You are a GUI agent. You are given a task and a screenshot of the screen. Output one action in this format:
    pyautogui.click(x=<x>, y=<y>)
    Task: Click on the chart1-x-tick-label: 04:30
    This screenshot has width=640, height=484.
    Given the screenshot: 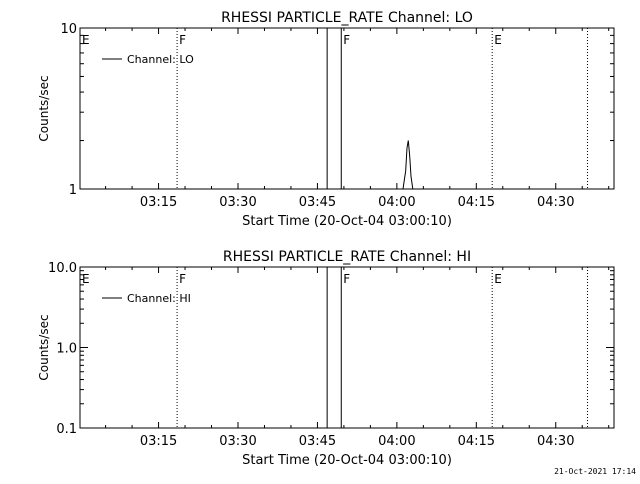 What is the action you would take?
    pyautogui.click(x=555, y=202)
    